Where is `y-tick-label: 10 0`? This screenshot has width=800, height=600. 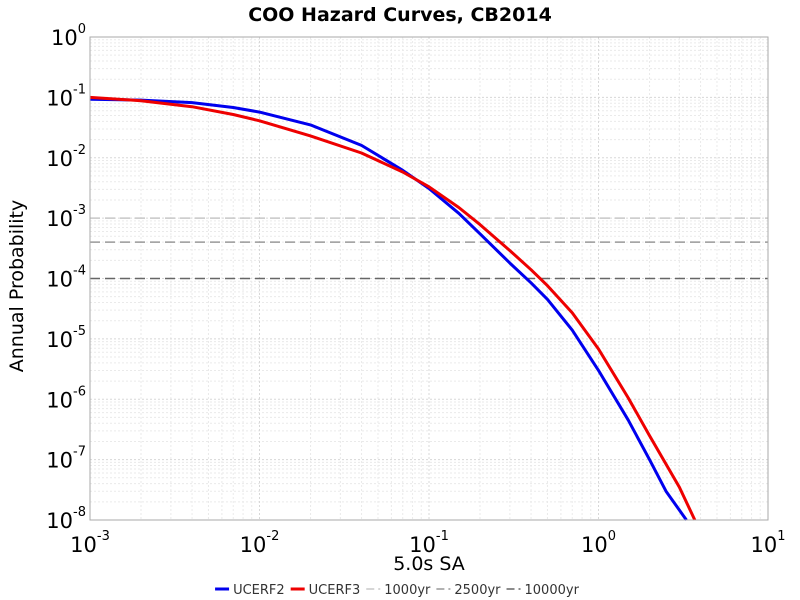
y-tick-label: 10 0 is located at coordinates (68, 36).